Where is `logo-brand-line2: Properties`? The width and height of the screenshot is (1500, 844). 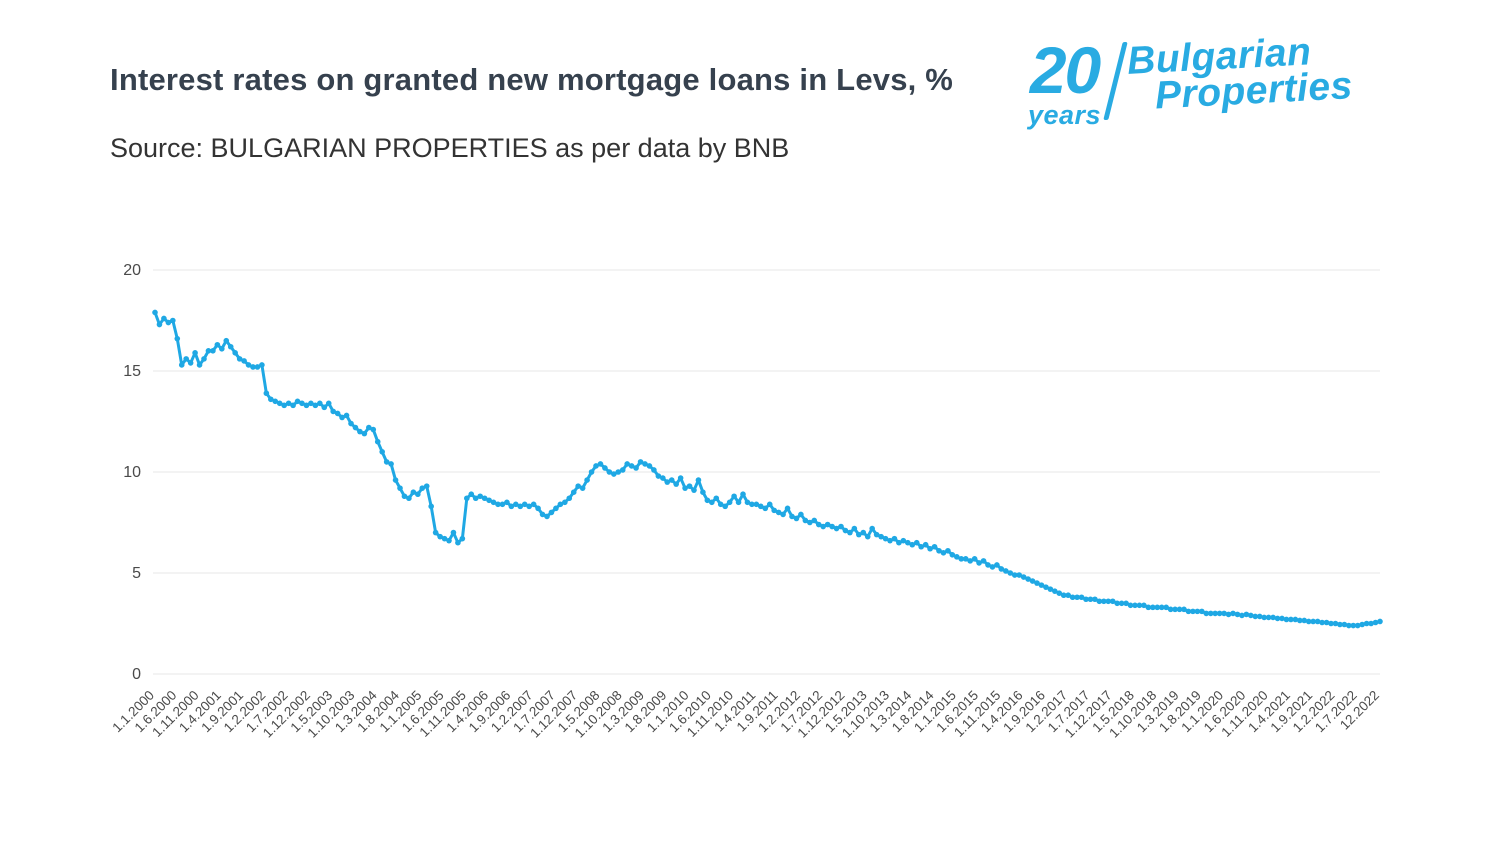
logo-brand-line2: Properties is located at coordinates (1253, 91).